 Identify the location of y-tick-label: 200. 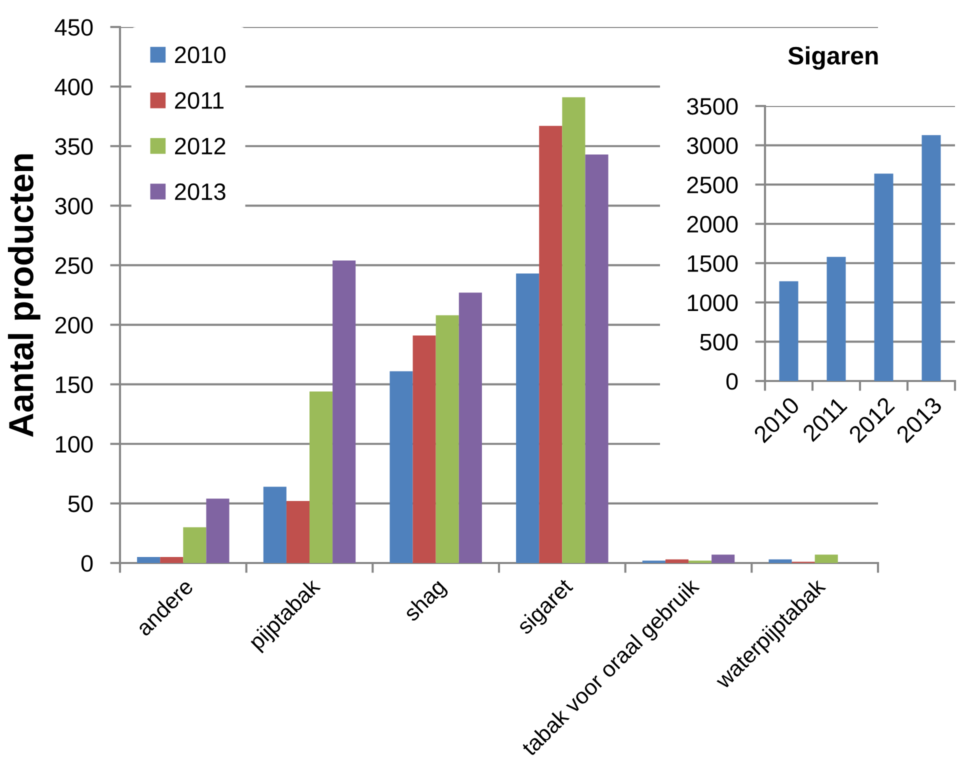
(74, 325).